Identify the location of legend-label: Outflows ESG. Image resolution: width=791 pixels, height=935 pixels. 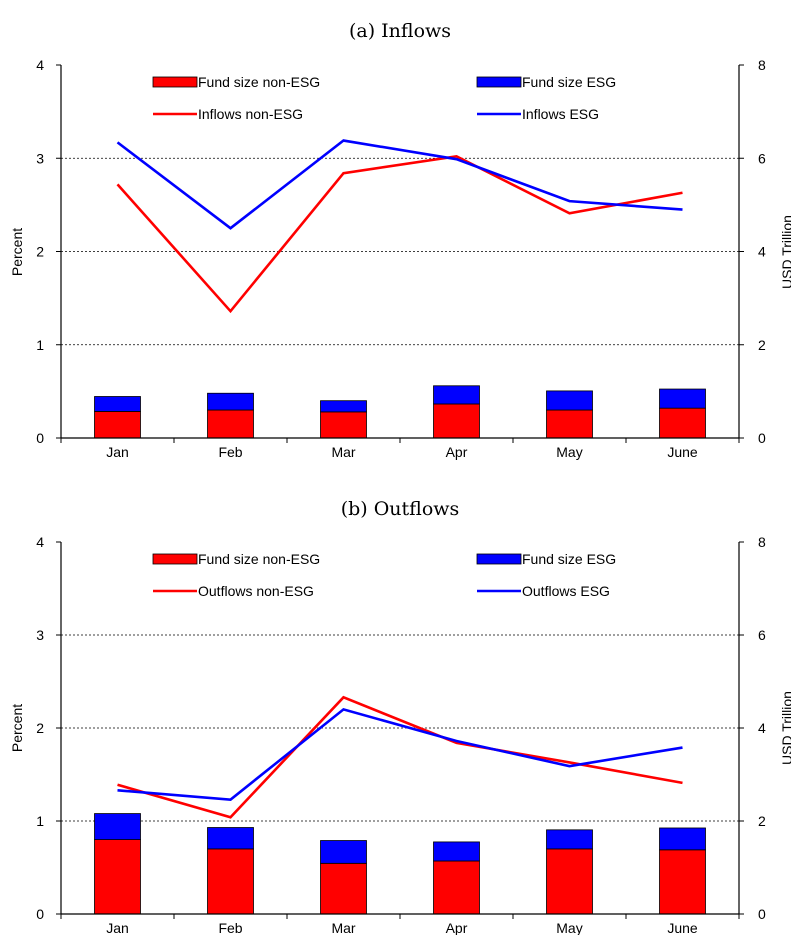
(566, 591).